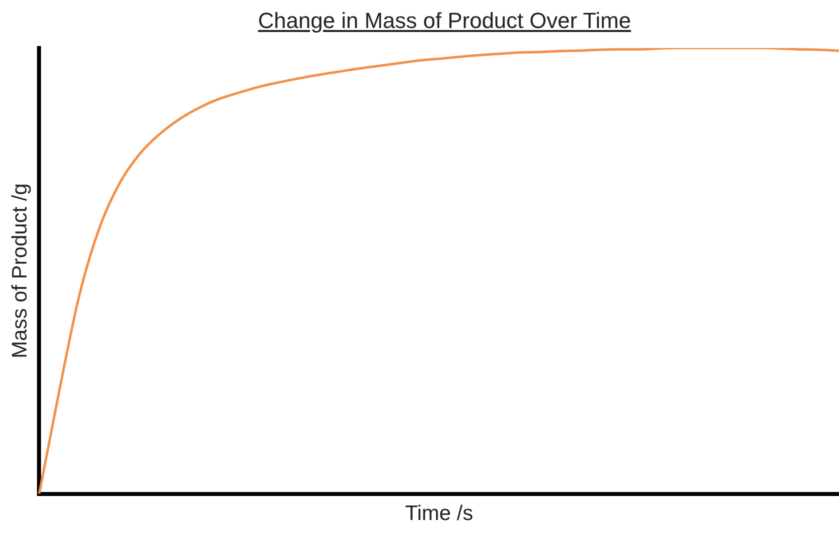 The image size is (839, 535). What do you see at coordinates (20, 270) in the screenshot?
I see `y-axis-title: Mass of Product /g` at bounding box center [20, 270].